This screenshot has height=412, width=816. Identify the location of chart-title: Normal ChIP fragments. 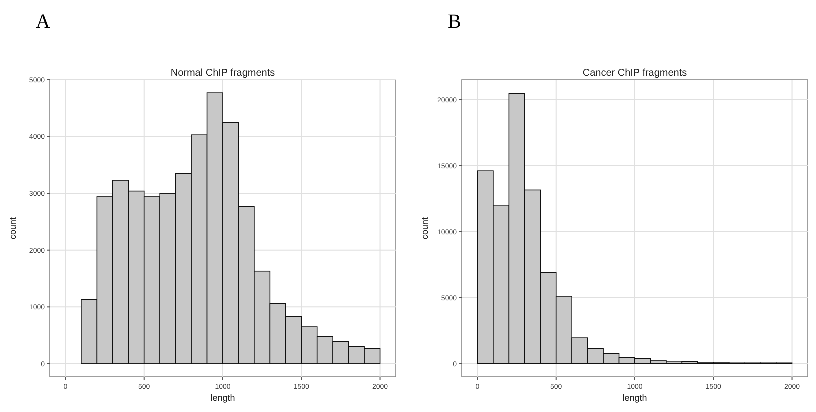
(223, 73).